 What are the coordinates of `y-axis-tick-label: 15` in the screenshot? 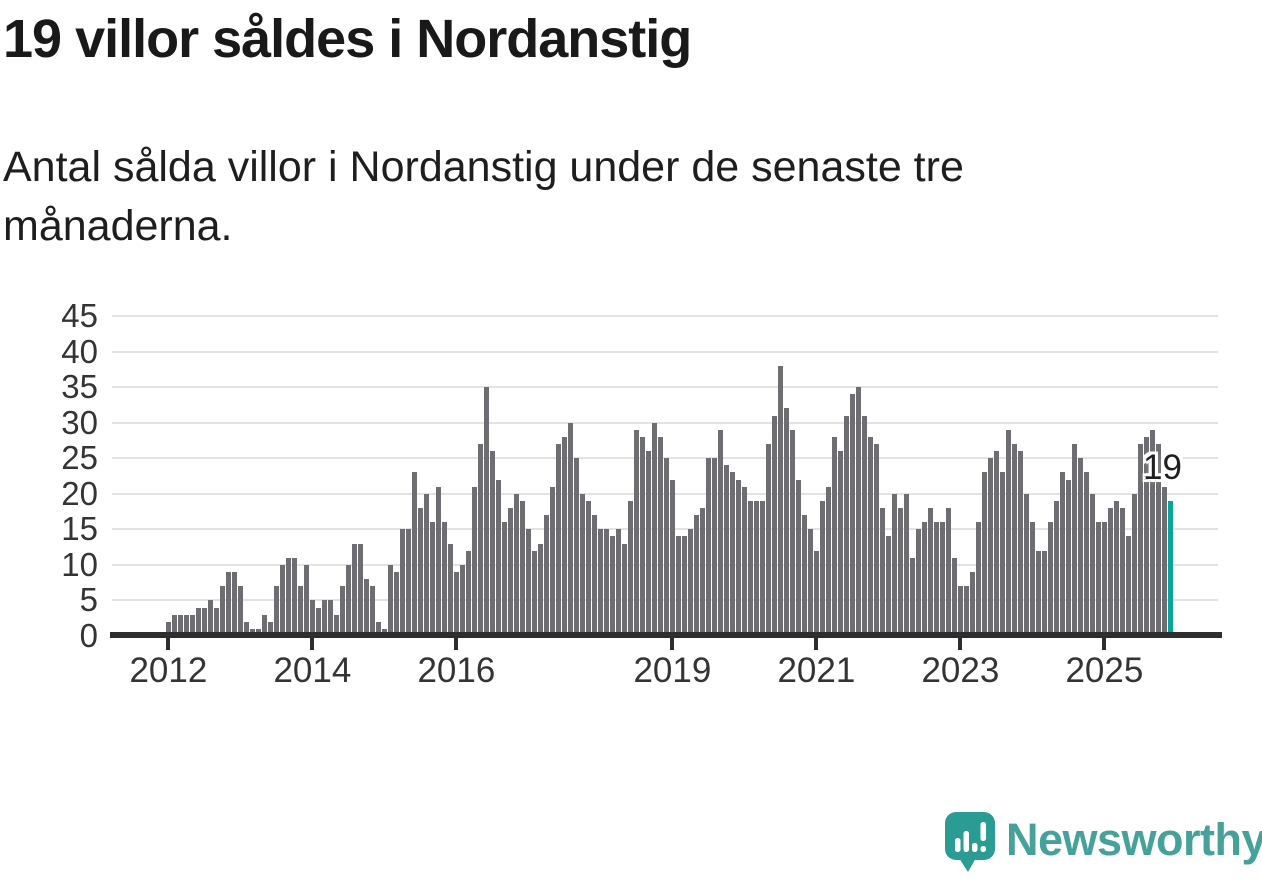 It's located at (79, 529).